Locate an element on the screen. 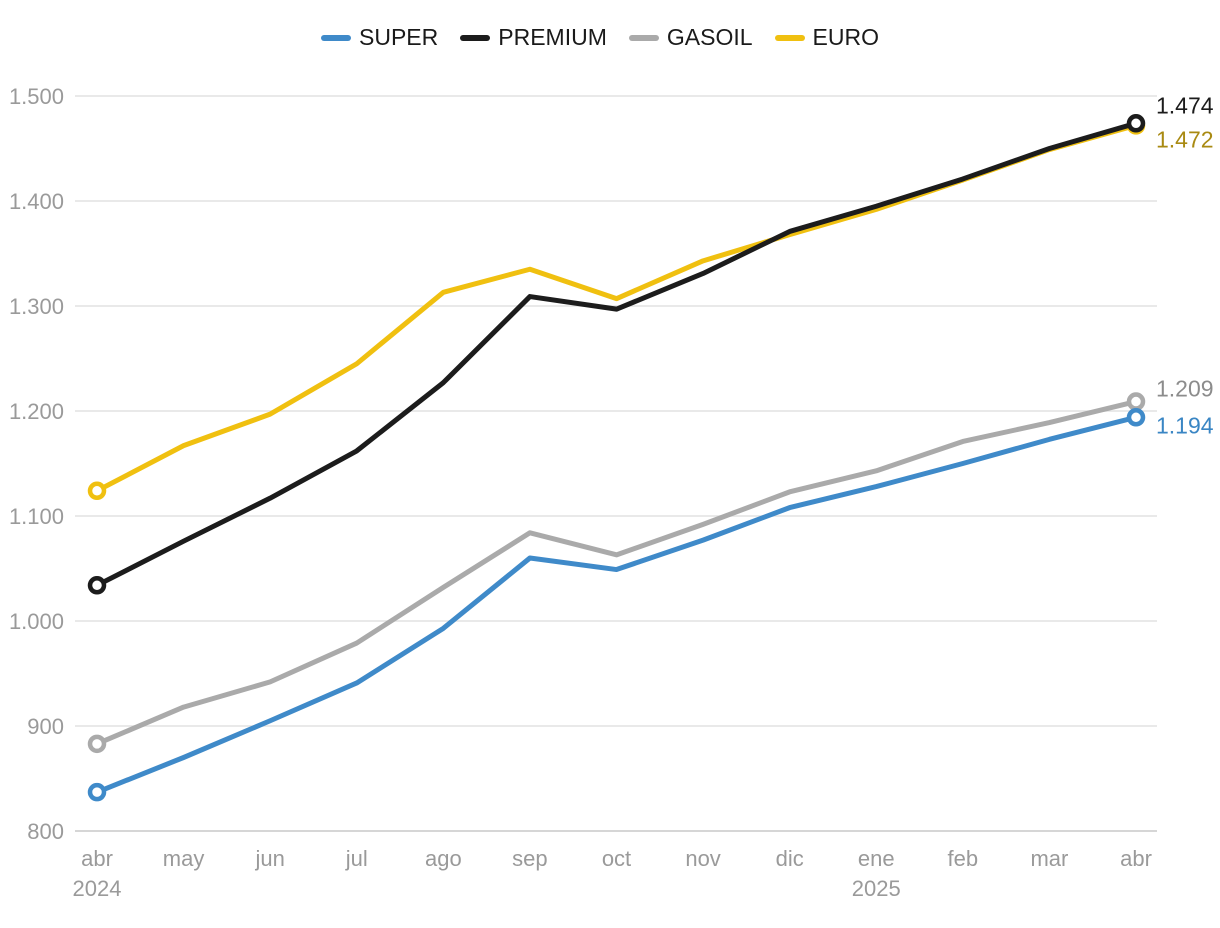  x-tick-label: feb is located at coordinates (963, 858).